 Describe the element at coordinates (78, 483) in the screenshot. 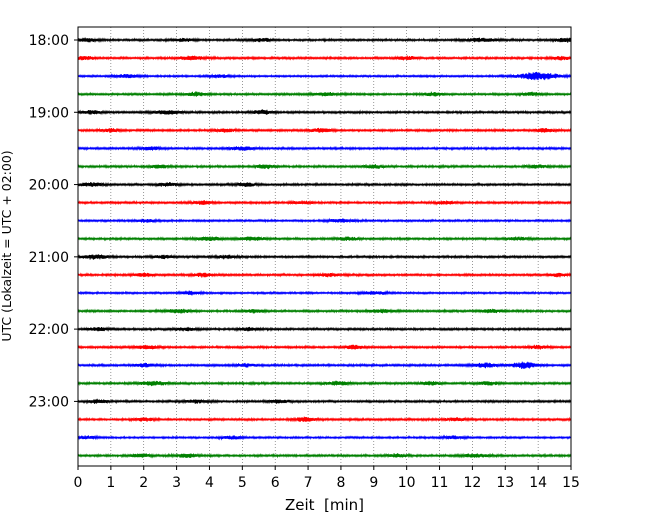

I see `x-tick-label: 0` at that location.